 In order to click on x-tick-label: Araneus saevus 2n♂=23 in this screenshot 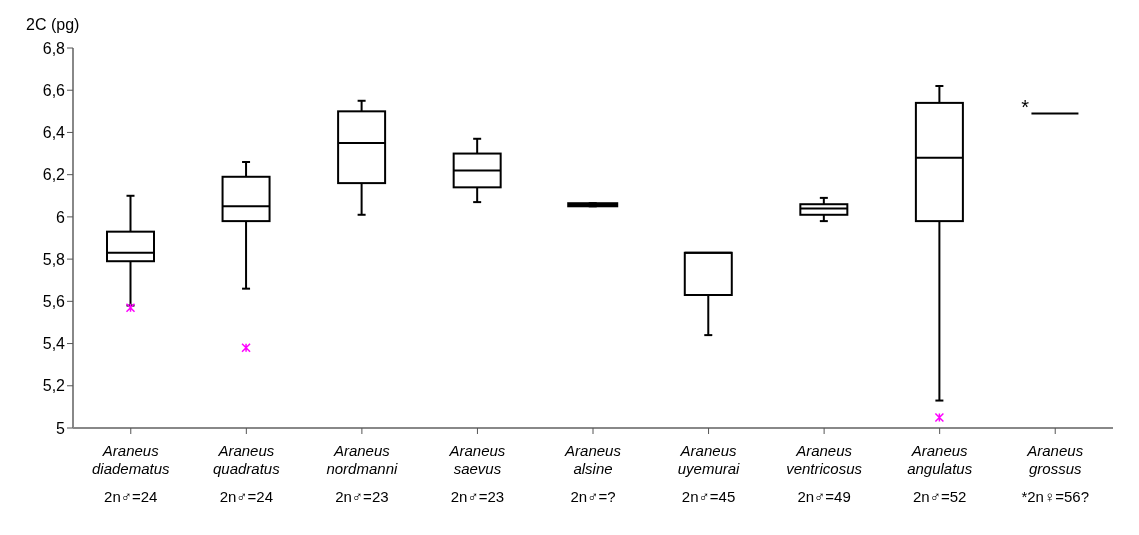, I will do `click(477, 473)`.